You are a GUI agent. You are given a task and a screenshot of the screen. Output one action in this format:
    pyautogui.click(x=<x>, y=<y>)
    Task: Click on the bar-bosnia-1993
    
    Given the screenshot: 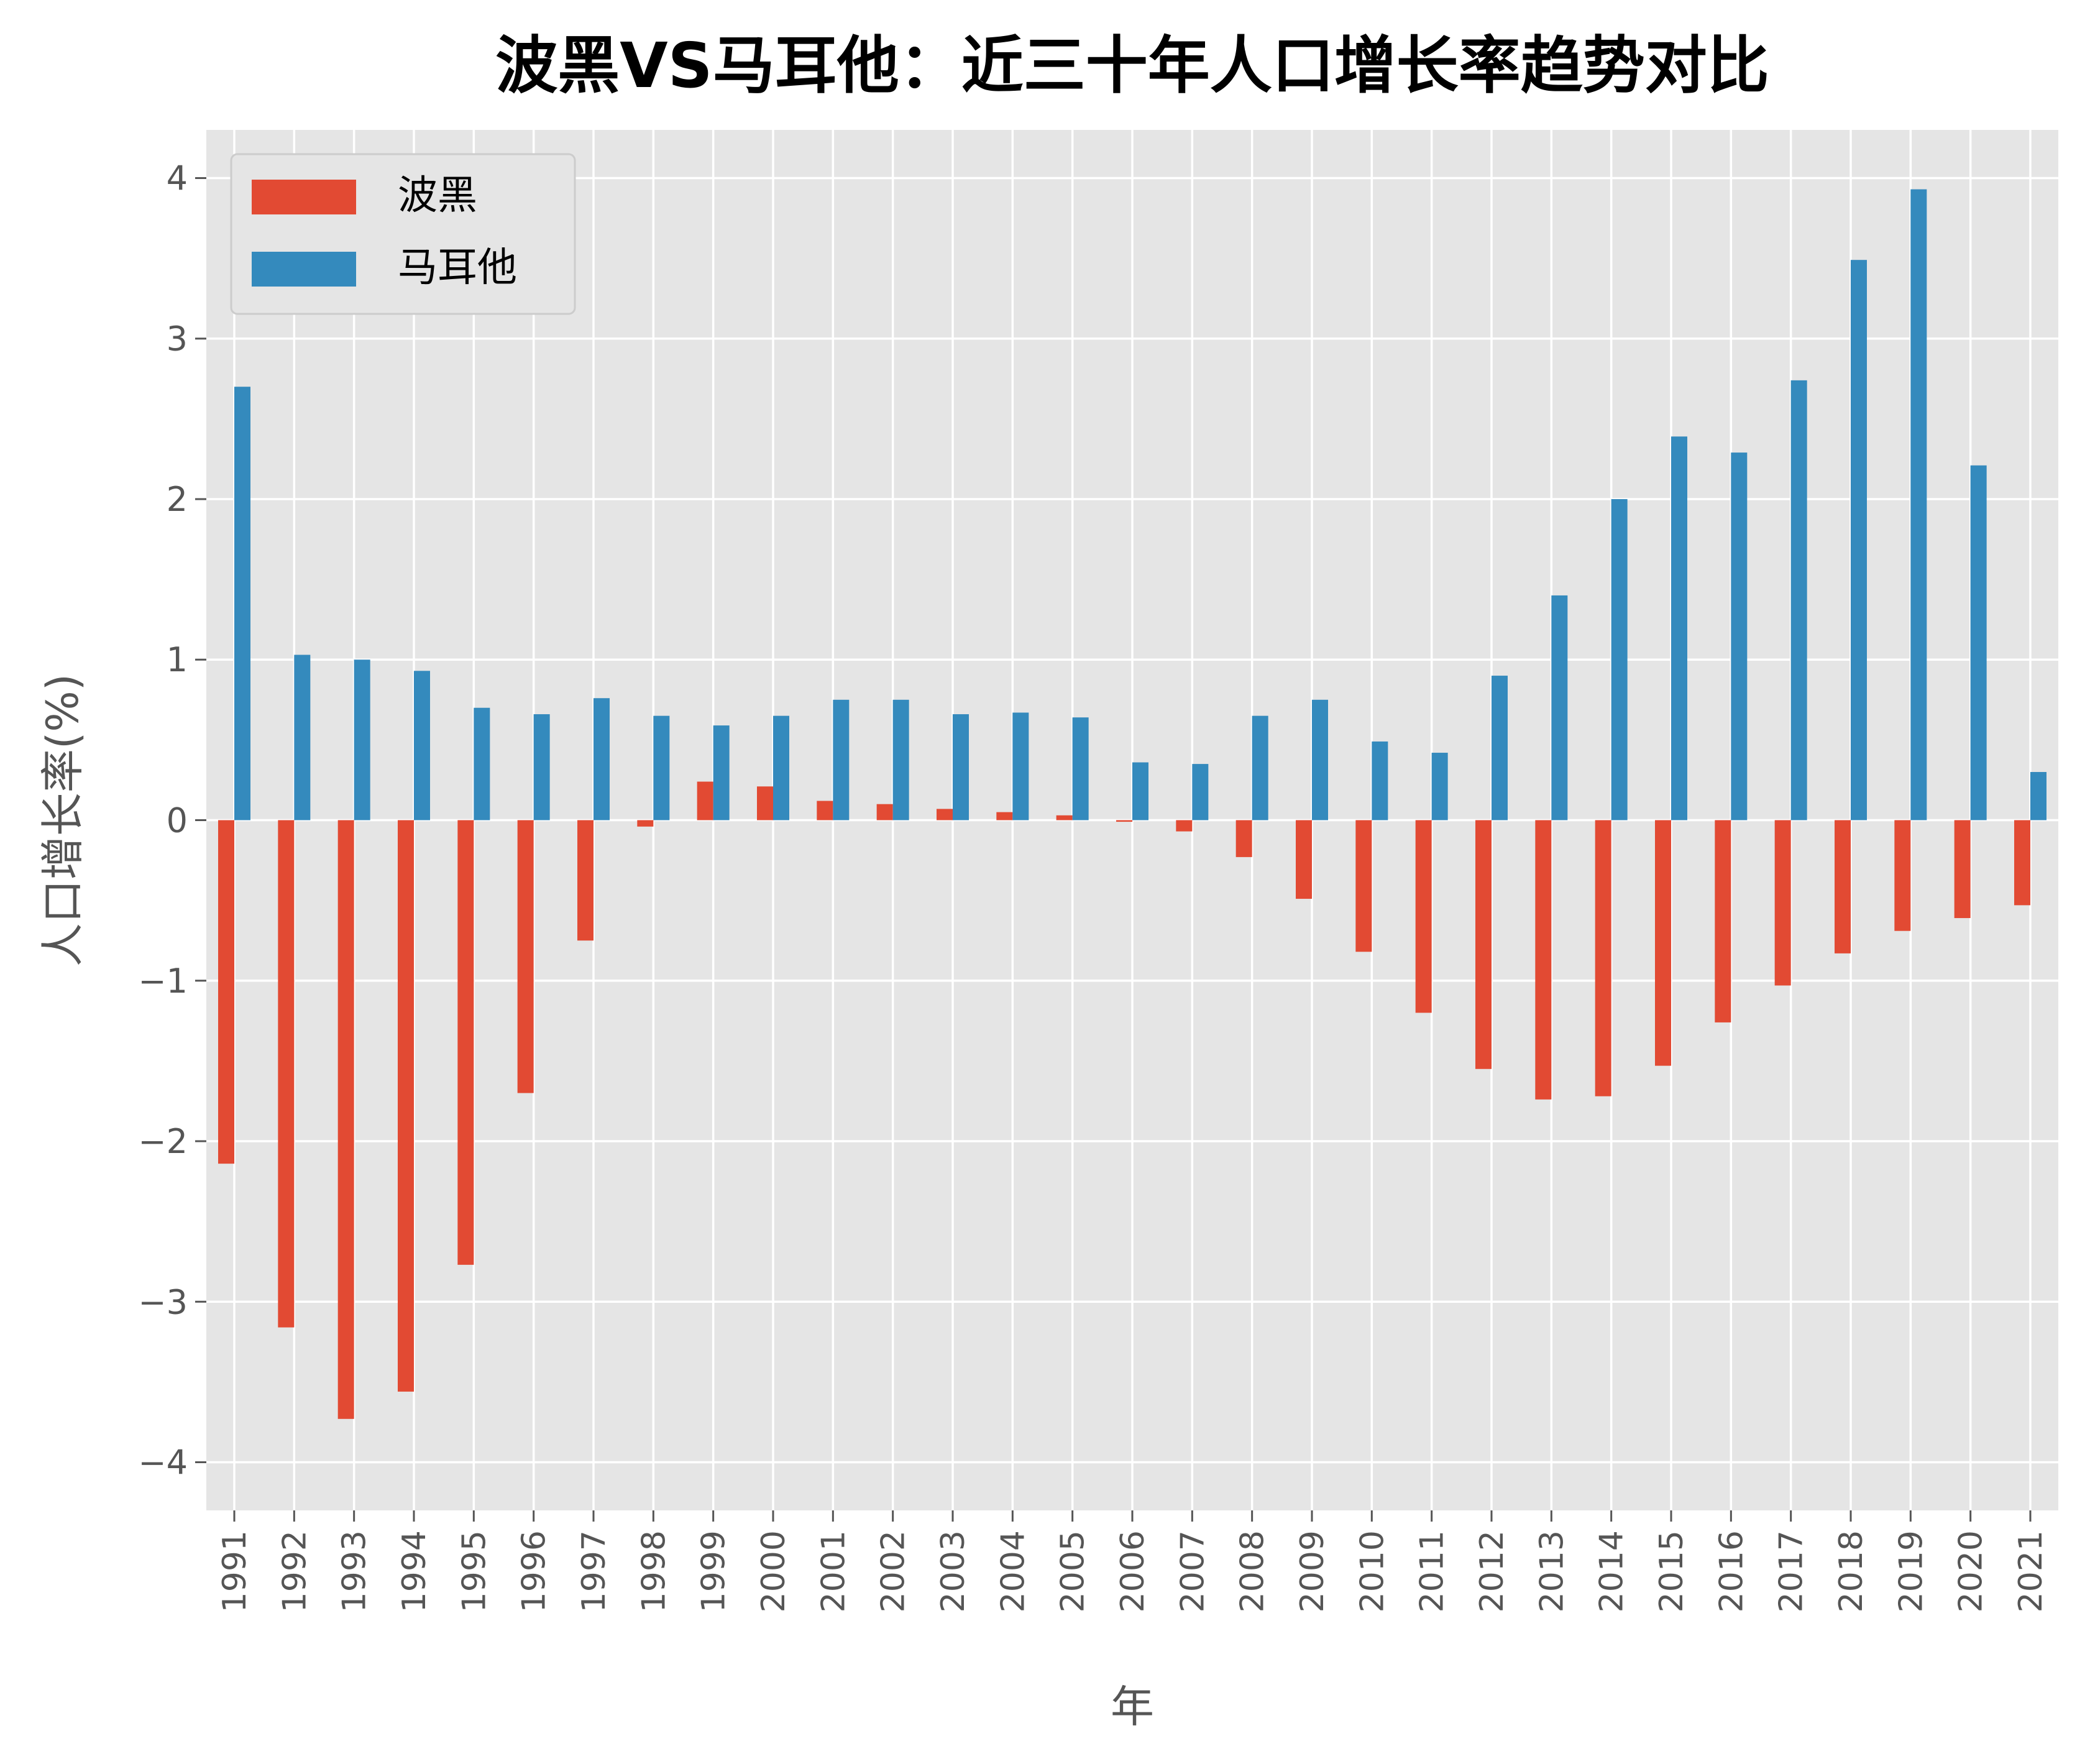 What is the action you would take?
    pyautogui.click(x=346, y=1119)
    